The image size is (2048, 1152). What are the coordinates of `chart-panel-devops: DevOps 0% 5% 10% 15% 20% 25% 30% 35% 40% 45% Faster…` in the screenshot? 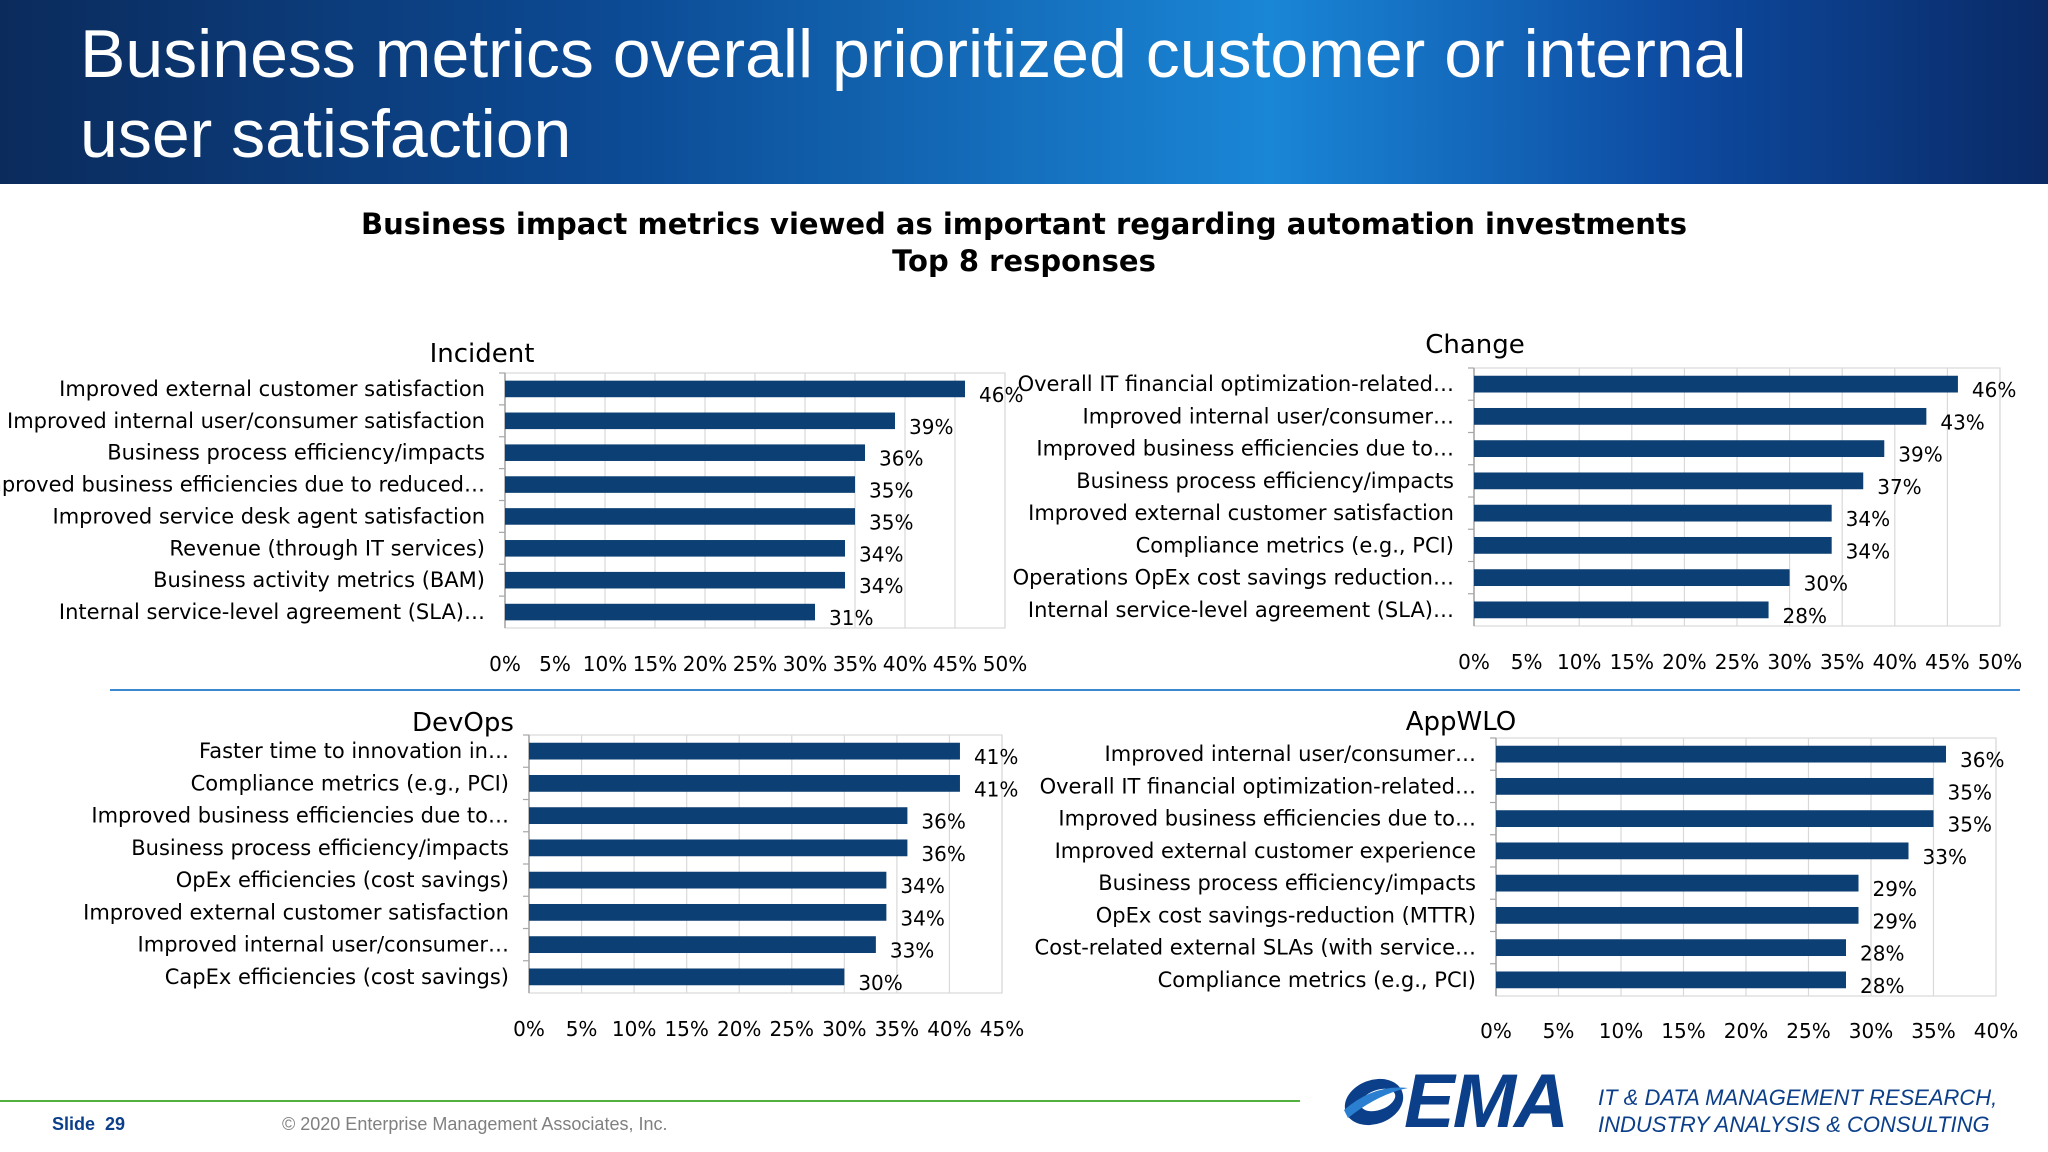 It's located at (553, 874).